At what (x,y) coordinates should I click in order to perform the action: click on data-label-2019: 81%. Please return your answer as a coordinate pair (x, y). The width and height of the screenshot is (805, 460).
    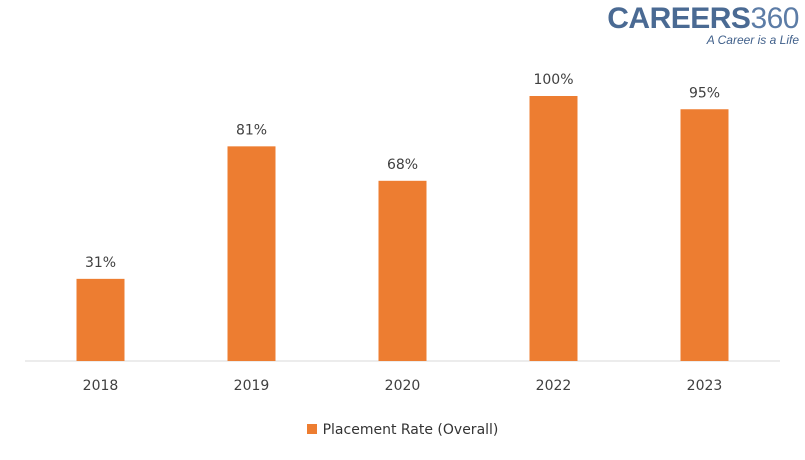
    Looking at the image, I should click on (251, 130).